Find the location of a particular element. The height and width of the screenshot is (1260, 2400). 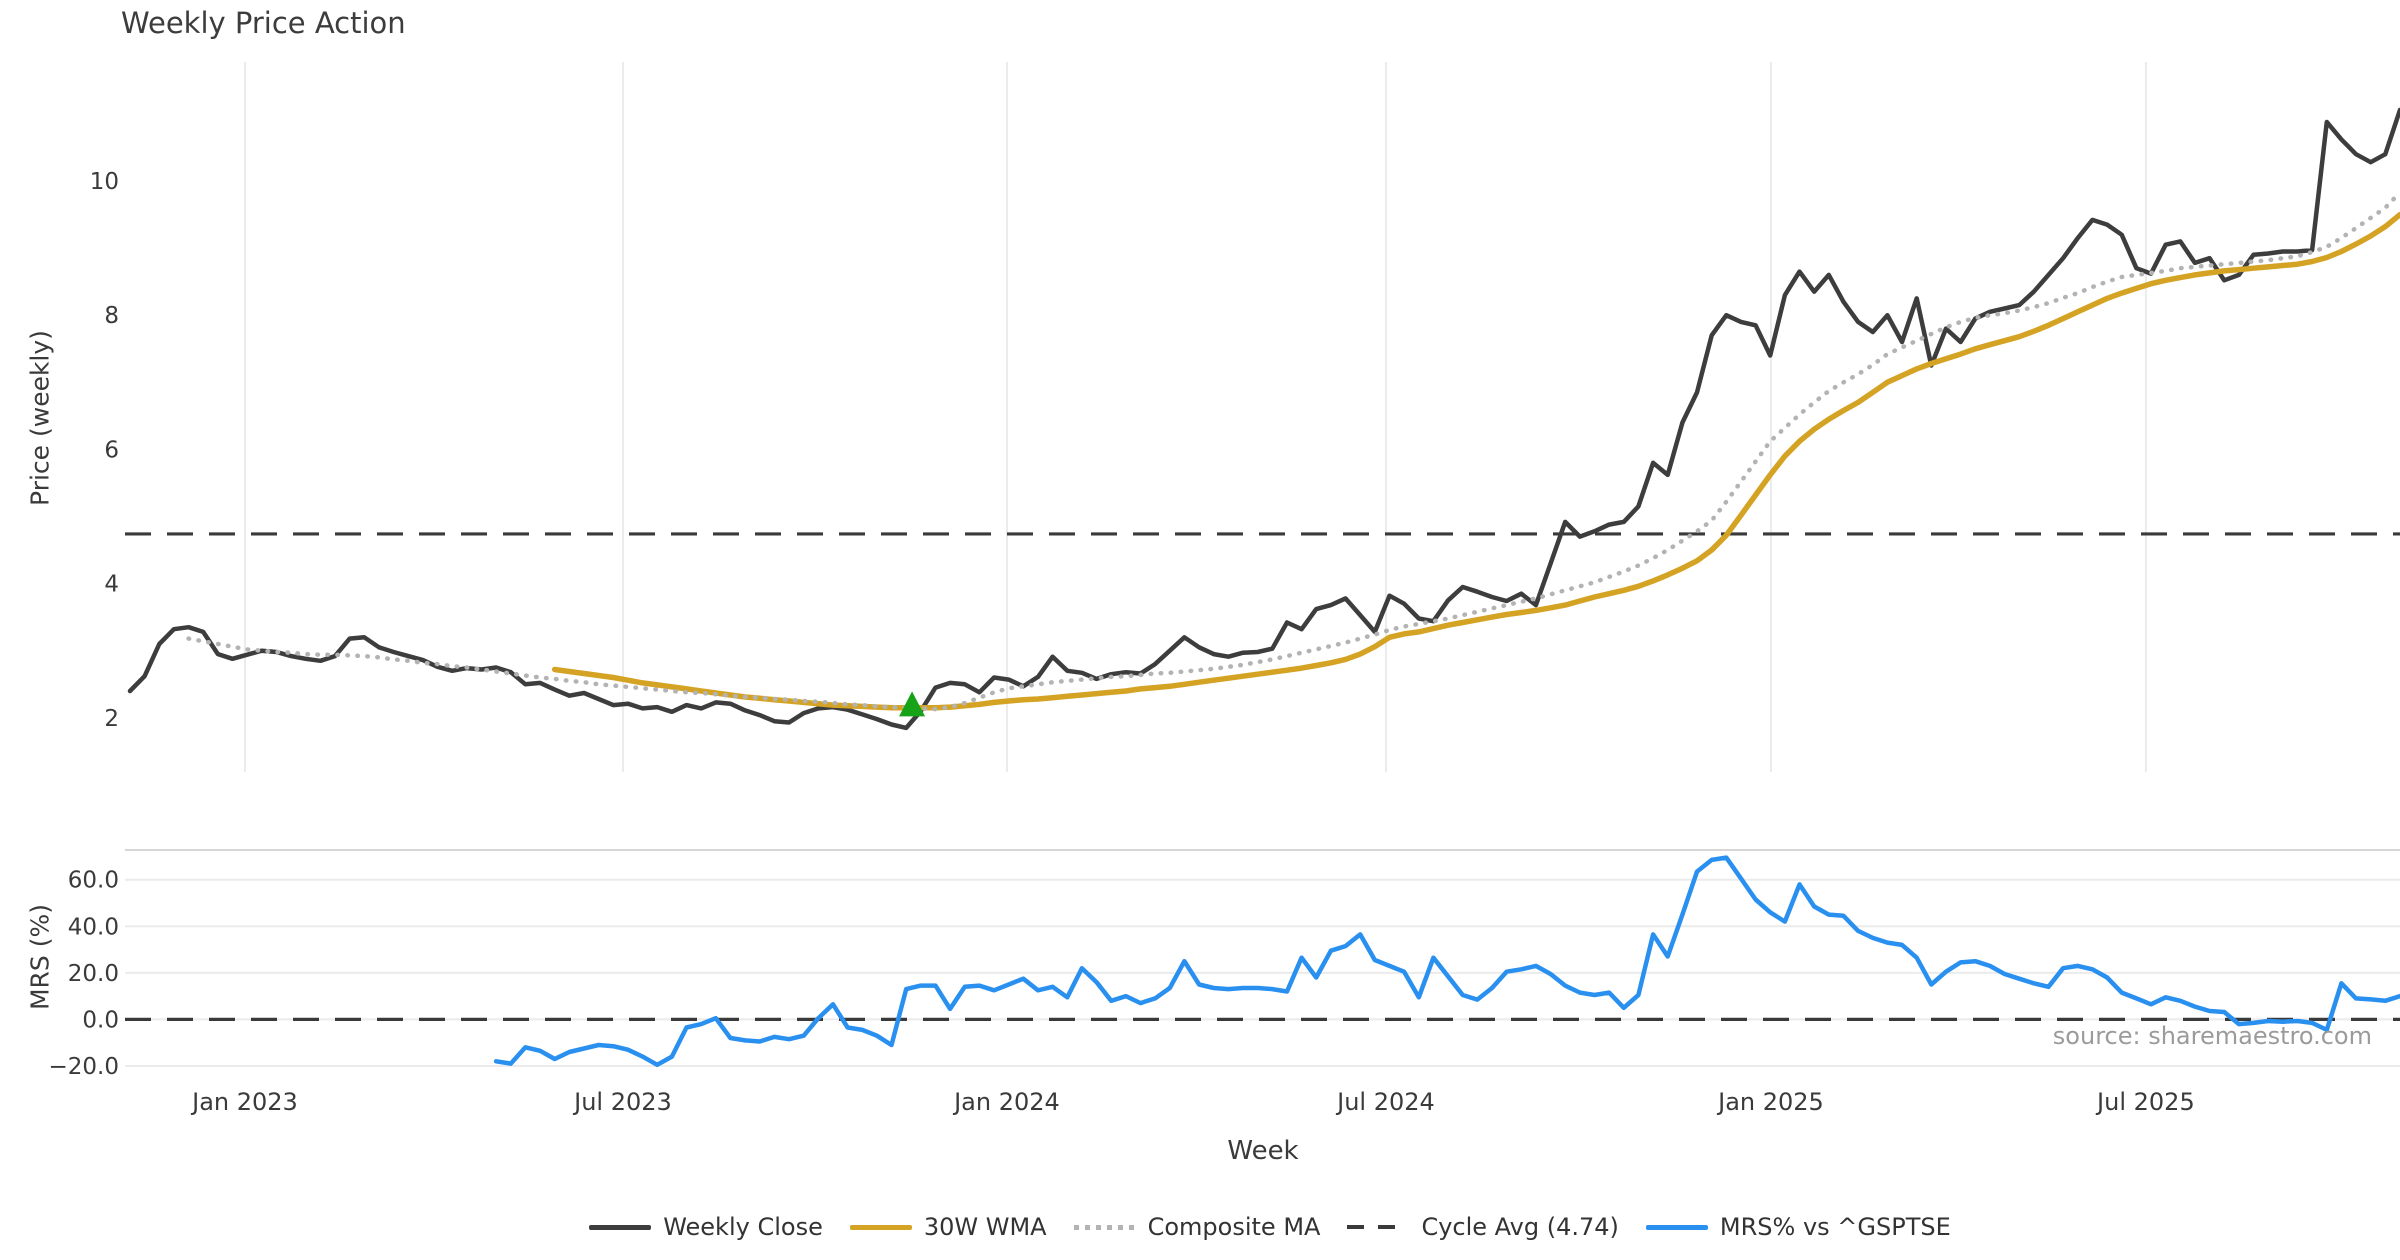

mrs-tick-label: 60.0 is located at coordinates (93, 881).